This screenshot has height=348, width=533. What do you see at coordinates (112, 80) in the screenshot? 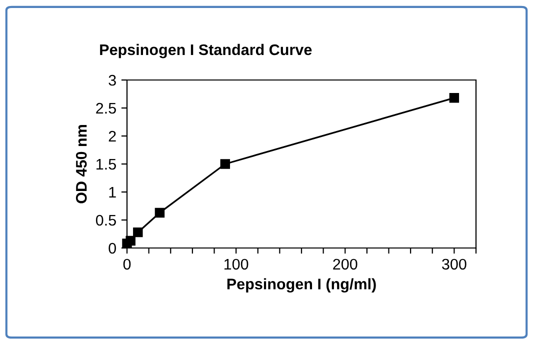
I see `y-tick-label: 3` at bounding box center [112, 80].